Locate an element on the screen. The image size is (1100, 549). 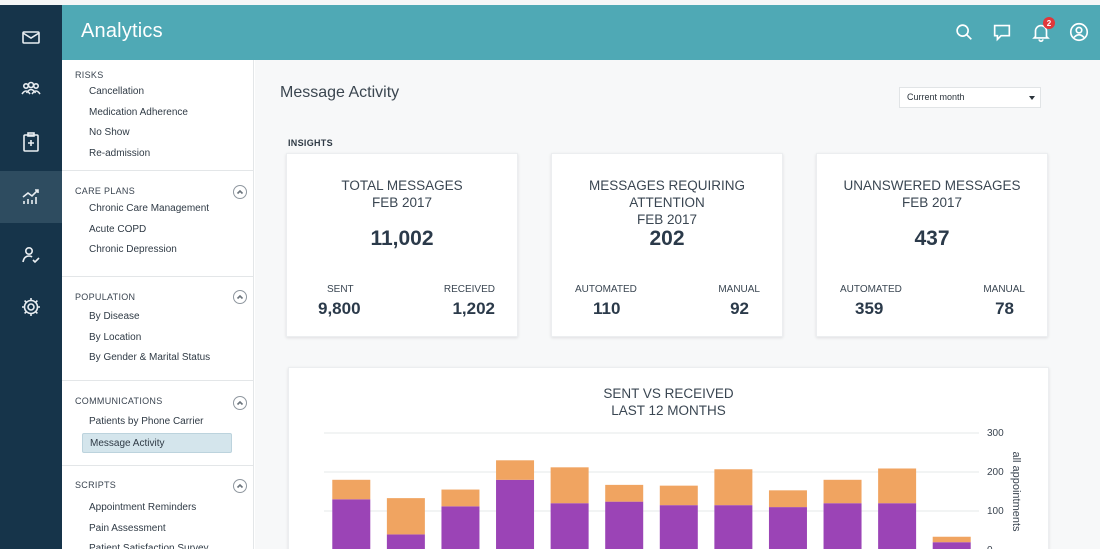
bar-chart: 0 100 200 300 all appointments is located at coordinates (673, 488).